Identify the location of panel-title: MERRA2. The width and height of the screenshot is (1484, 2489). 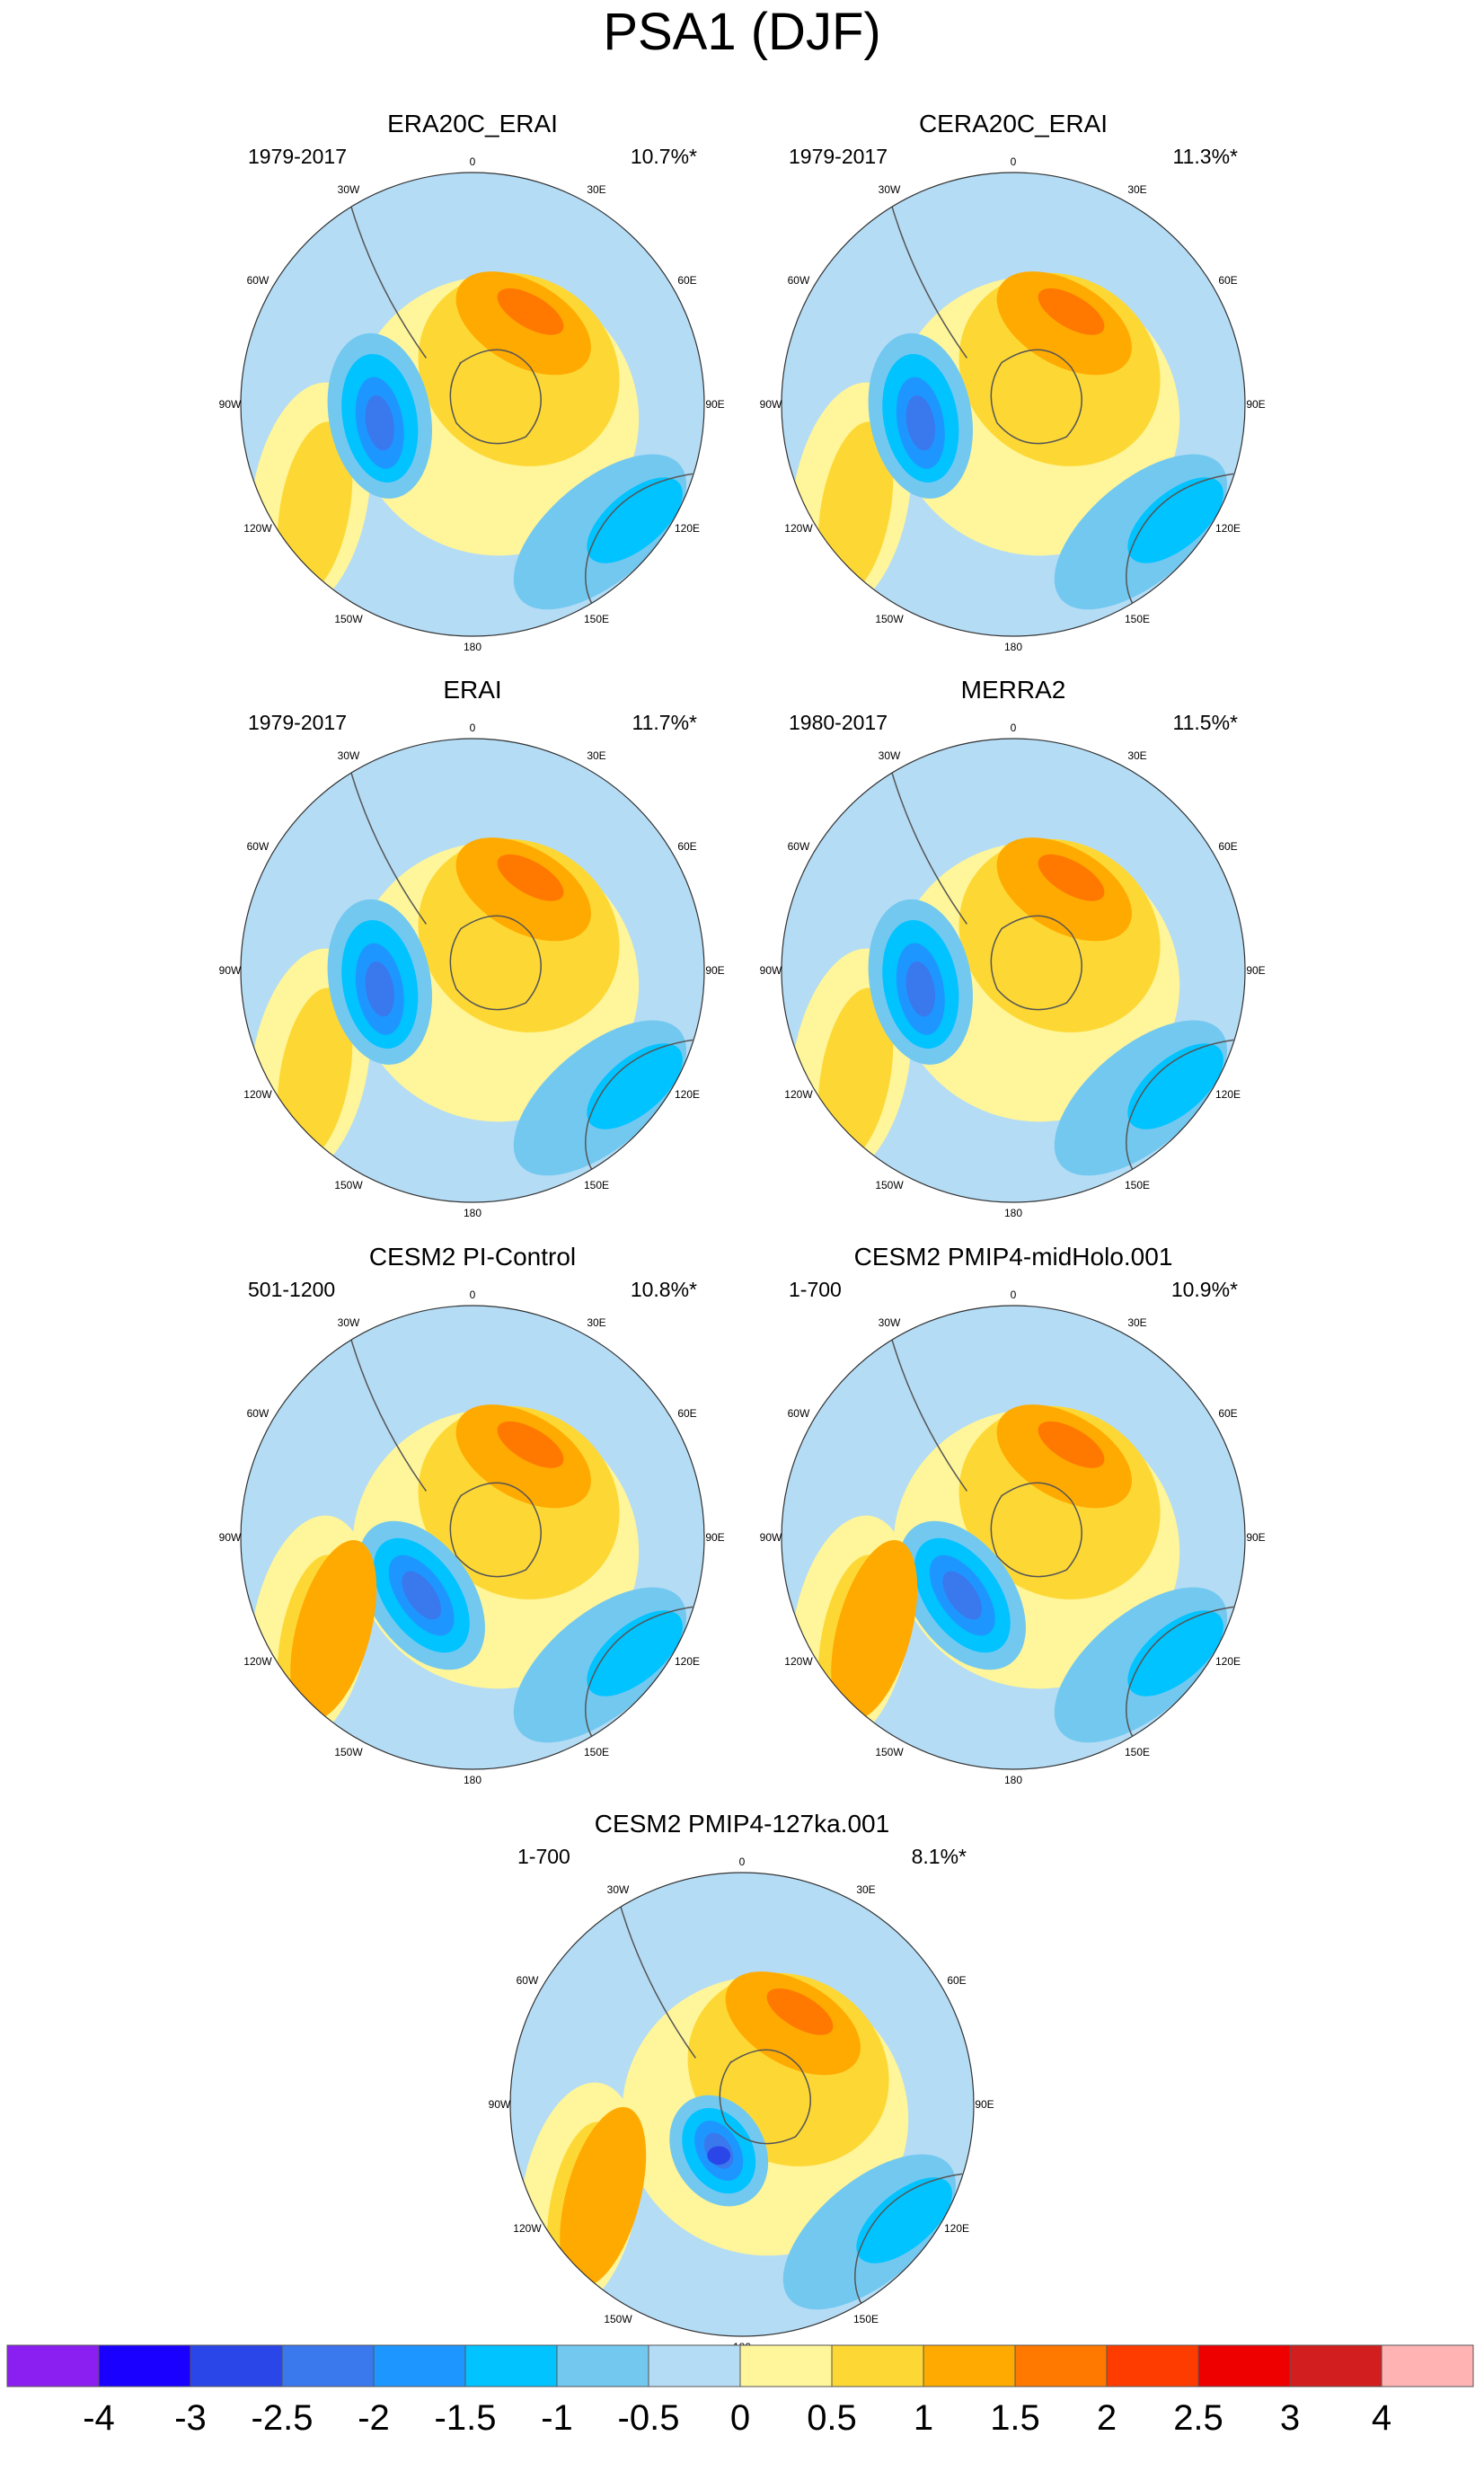
(1013, 690).